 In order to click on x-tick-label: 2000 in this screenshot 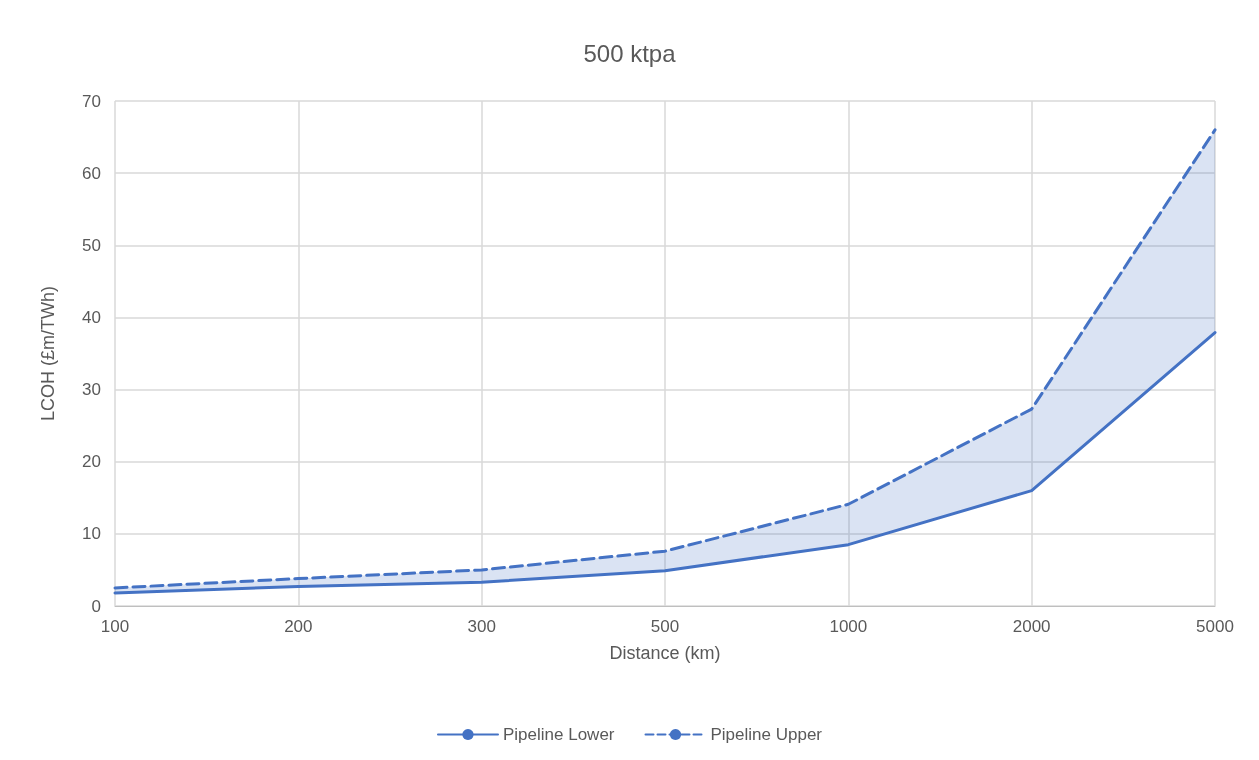, I will do `click(1031, 626)`.